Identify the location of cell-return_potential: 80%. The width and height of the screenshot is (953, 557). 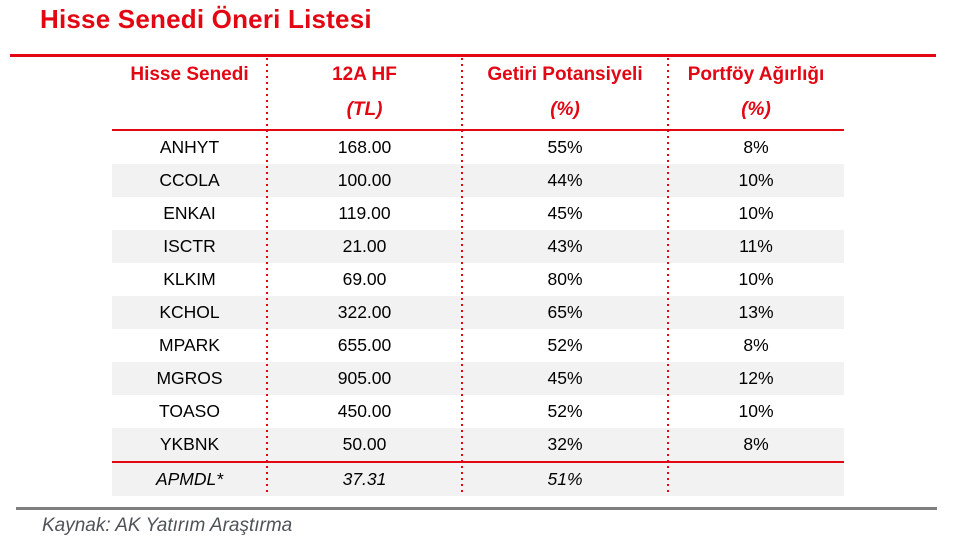
(565, 279).